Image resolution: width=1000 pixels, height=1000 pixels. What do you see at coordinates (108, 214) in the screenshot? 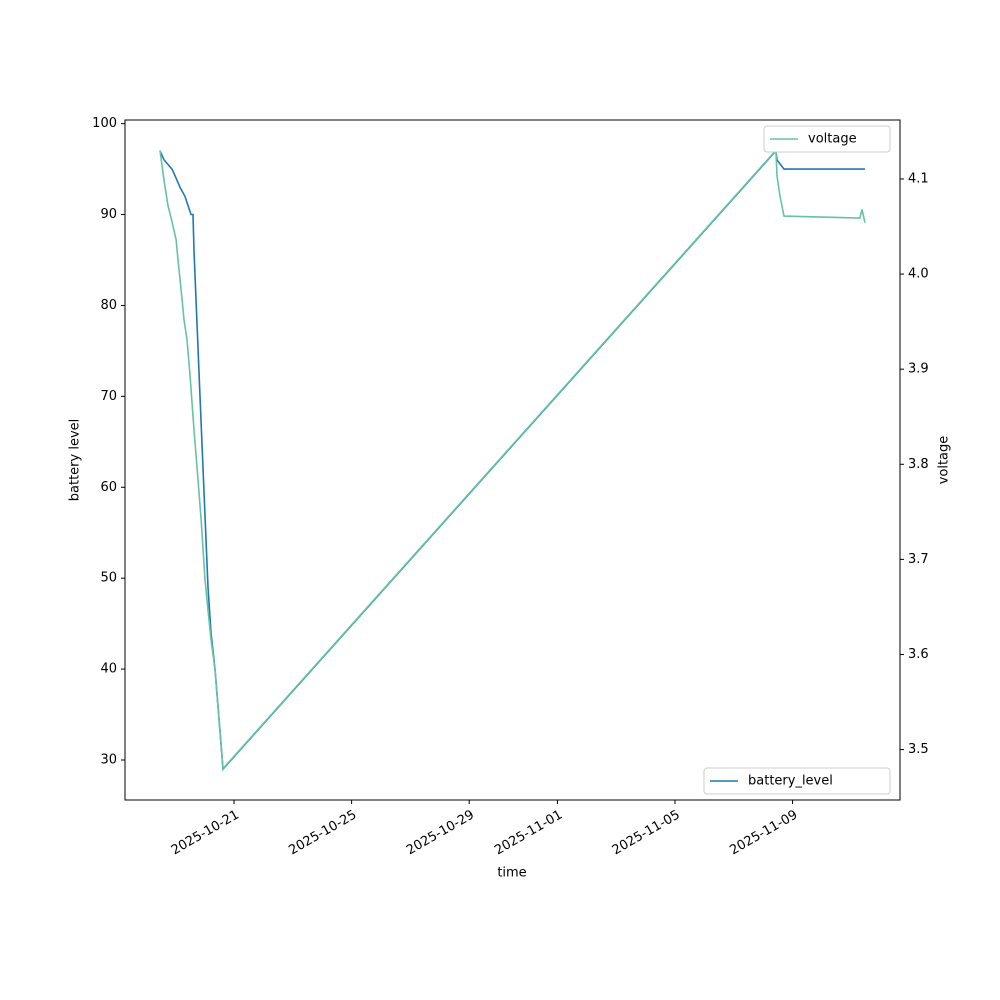
I see `y-tick-label: 90` at bounding box center [108, 214].